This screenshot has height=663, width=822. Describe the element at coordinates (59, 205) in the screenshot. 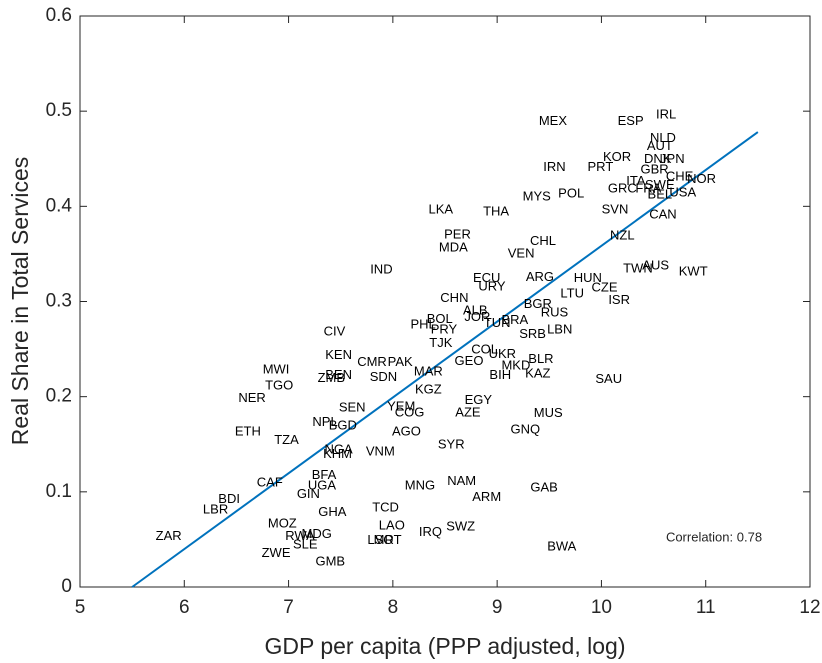

I see `y-tick-label: 0.4` at that location.